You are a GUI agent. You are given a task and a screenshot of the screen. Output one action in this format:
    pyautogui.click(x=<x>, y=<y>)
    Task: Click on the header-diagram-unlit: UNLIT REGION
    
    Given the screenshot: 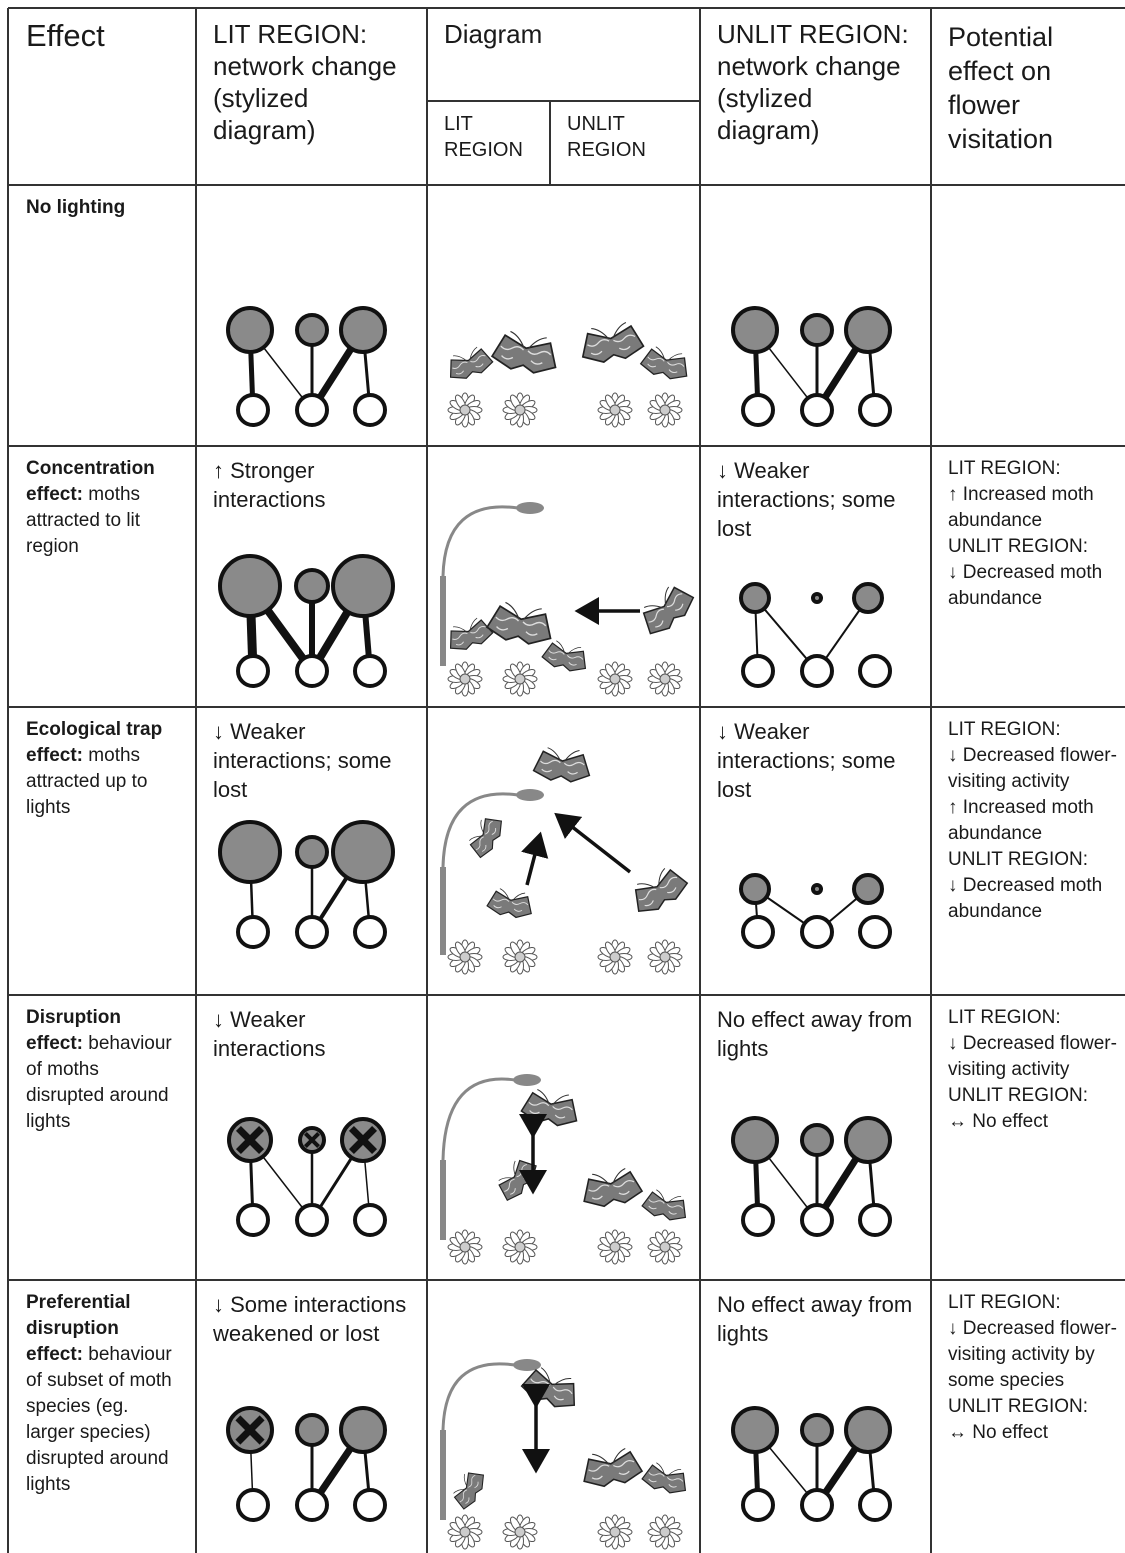 What is the action you would take?
    pyautogui.click(x=606, y=137)
    